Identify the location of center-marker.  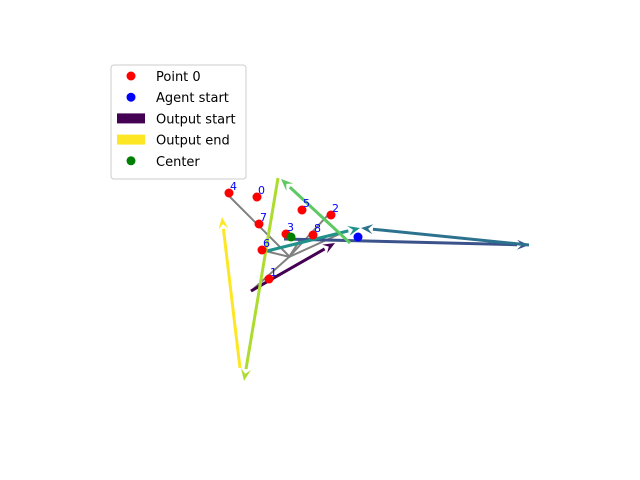
(291, 237).